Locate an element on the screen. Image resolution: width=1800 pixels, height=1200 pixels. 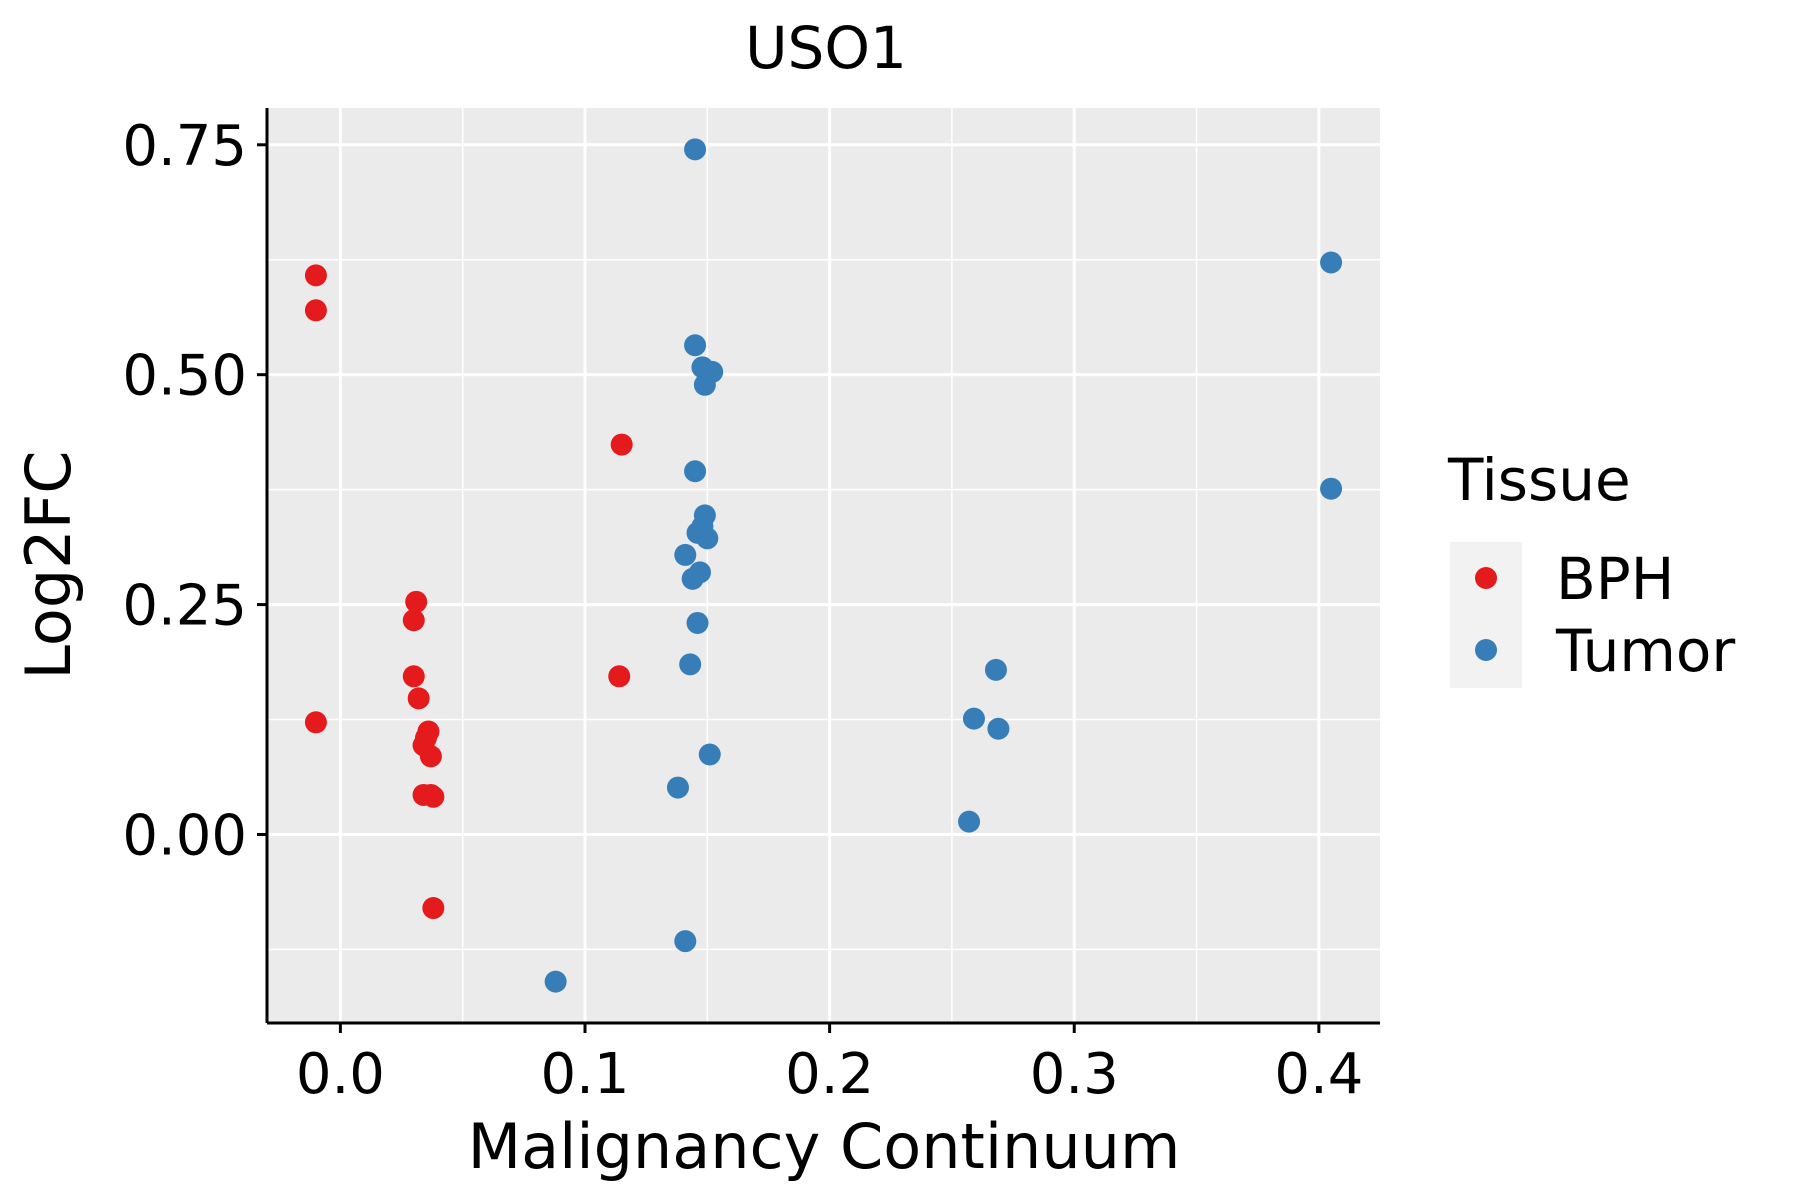
x-axis-ticks: 0.0 0.1 0.2 0.3 0.4 is located at coordinates (829, 1065).